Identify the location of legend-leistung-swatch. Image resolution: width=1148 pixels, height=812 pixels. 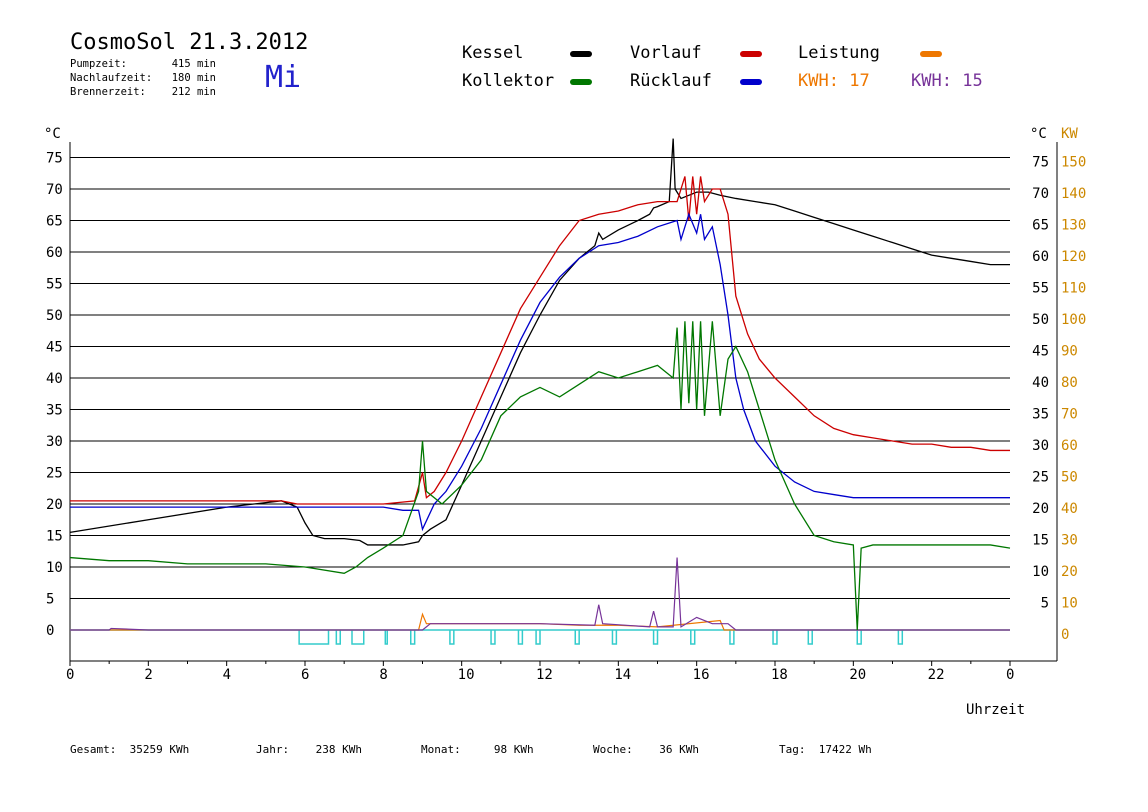
(931, 54).